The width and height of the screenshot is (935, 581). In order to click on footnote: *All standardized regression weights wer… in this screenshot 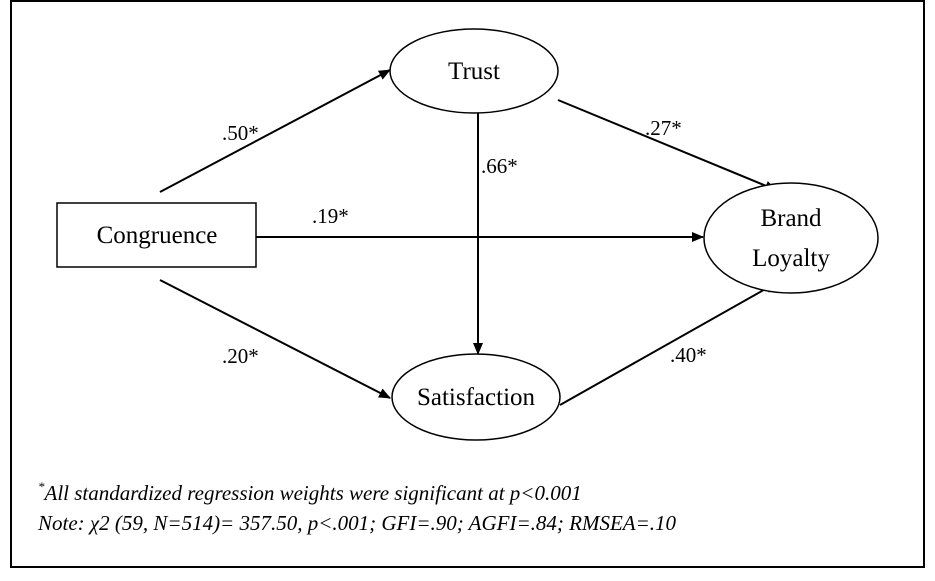, I will do `click(310, 492)`.